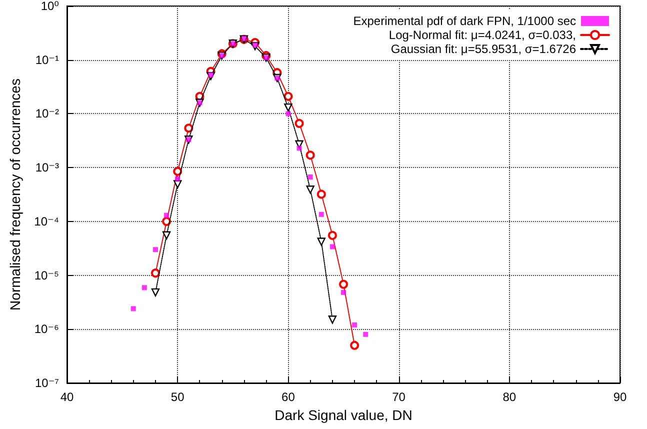 The width and height of the screenshot is (647, 429). Describe the element at coordinates (509, 397) in the screenshot. I see `x-tick-label: 80` at that location.